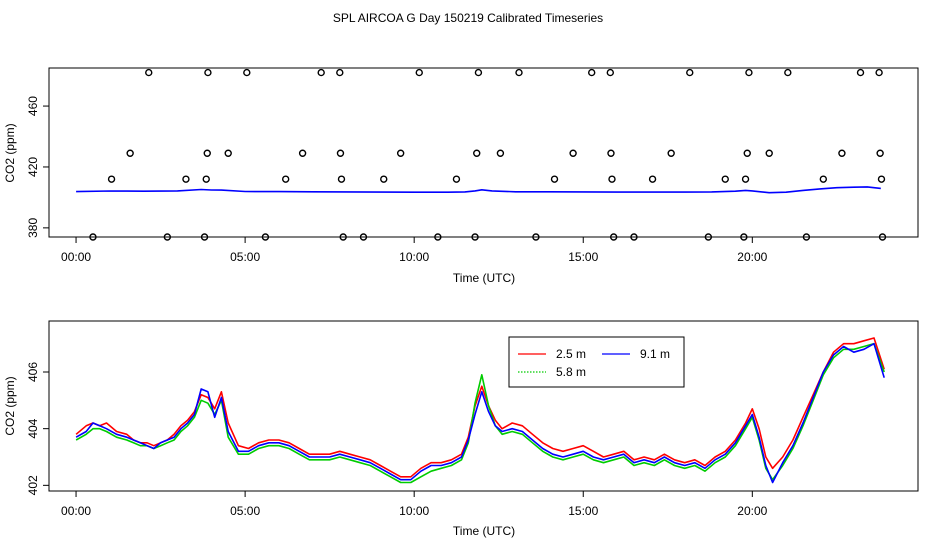 The width and height of the screenshot is (936, 540). Describe the element at coordinates (33, 167) in the screenshot. I see `top-ytick-label: 420` at that location.